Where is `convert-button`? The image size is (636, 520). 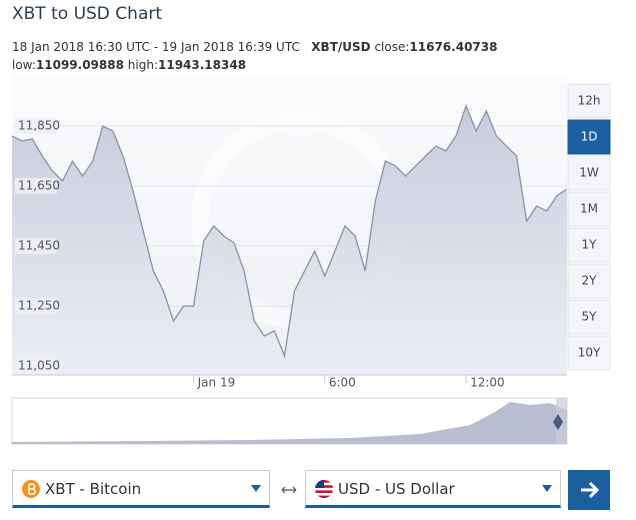
convert-button is located at coordinates (589, 490).